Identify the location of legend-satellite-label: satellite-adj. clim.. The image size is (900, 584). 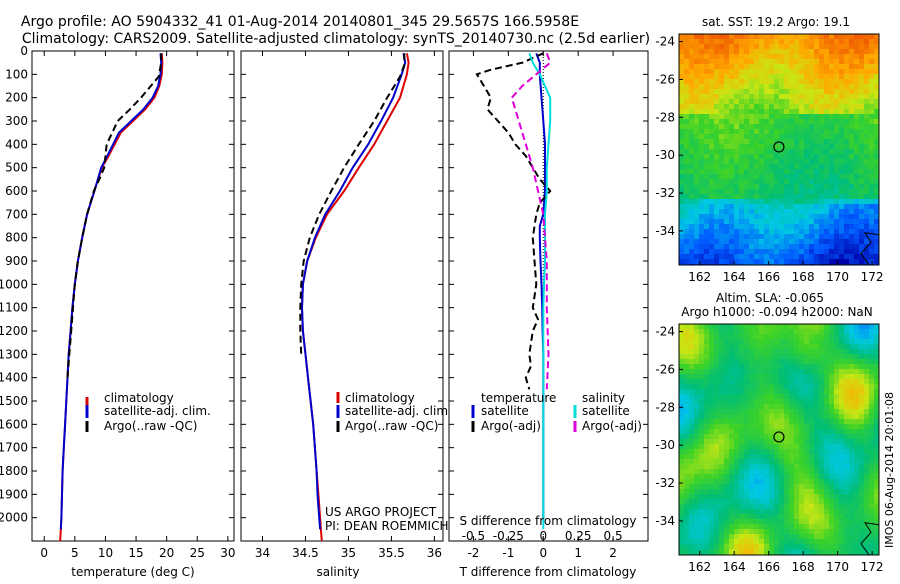
(398, 411).